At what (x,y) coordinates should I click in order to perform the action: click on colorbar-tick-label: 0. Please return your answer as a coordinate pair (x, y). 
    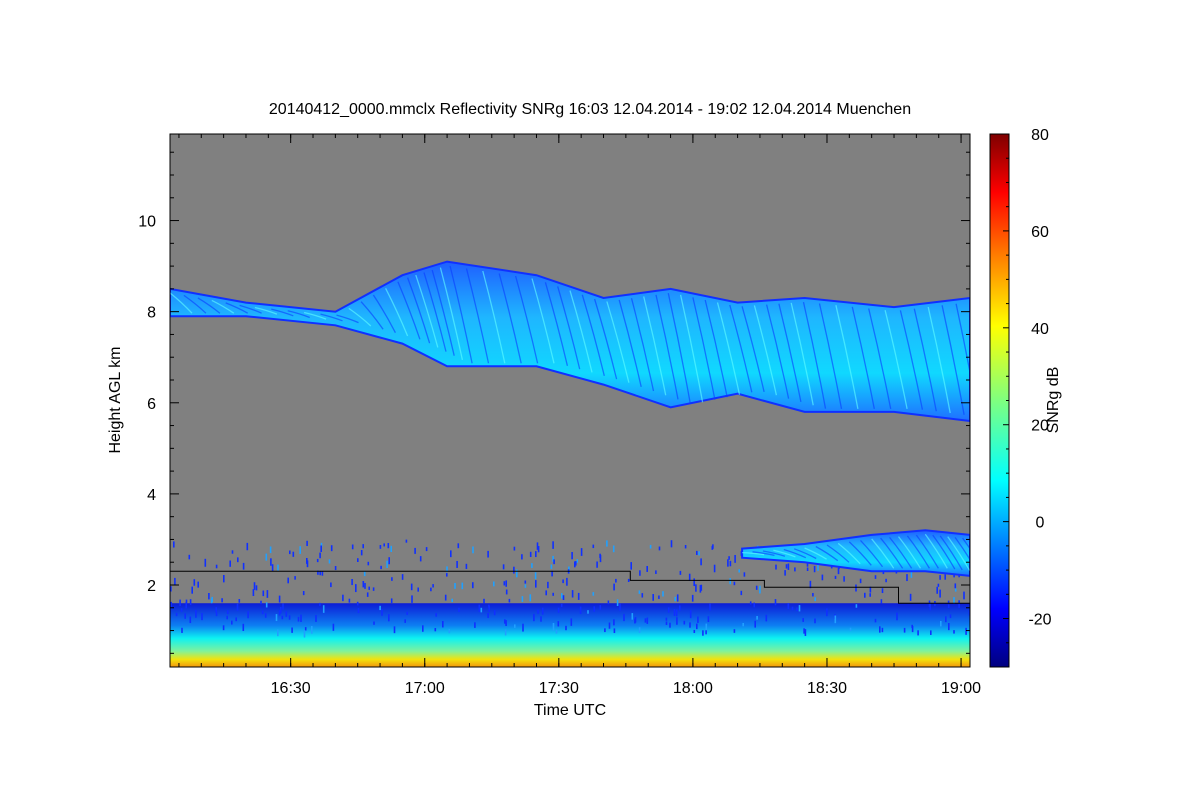
    Looking at the image, I should click on (1040, 523).